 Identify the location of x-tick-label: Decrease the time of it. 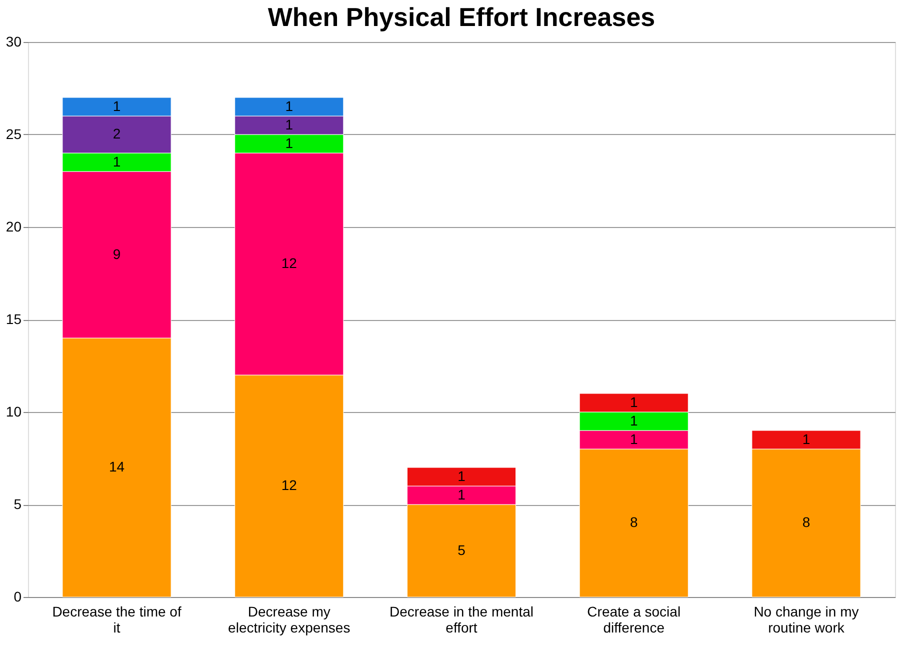
(117, 620).